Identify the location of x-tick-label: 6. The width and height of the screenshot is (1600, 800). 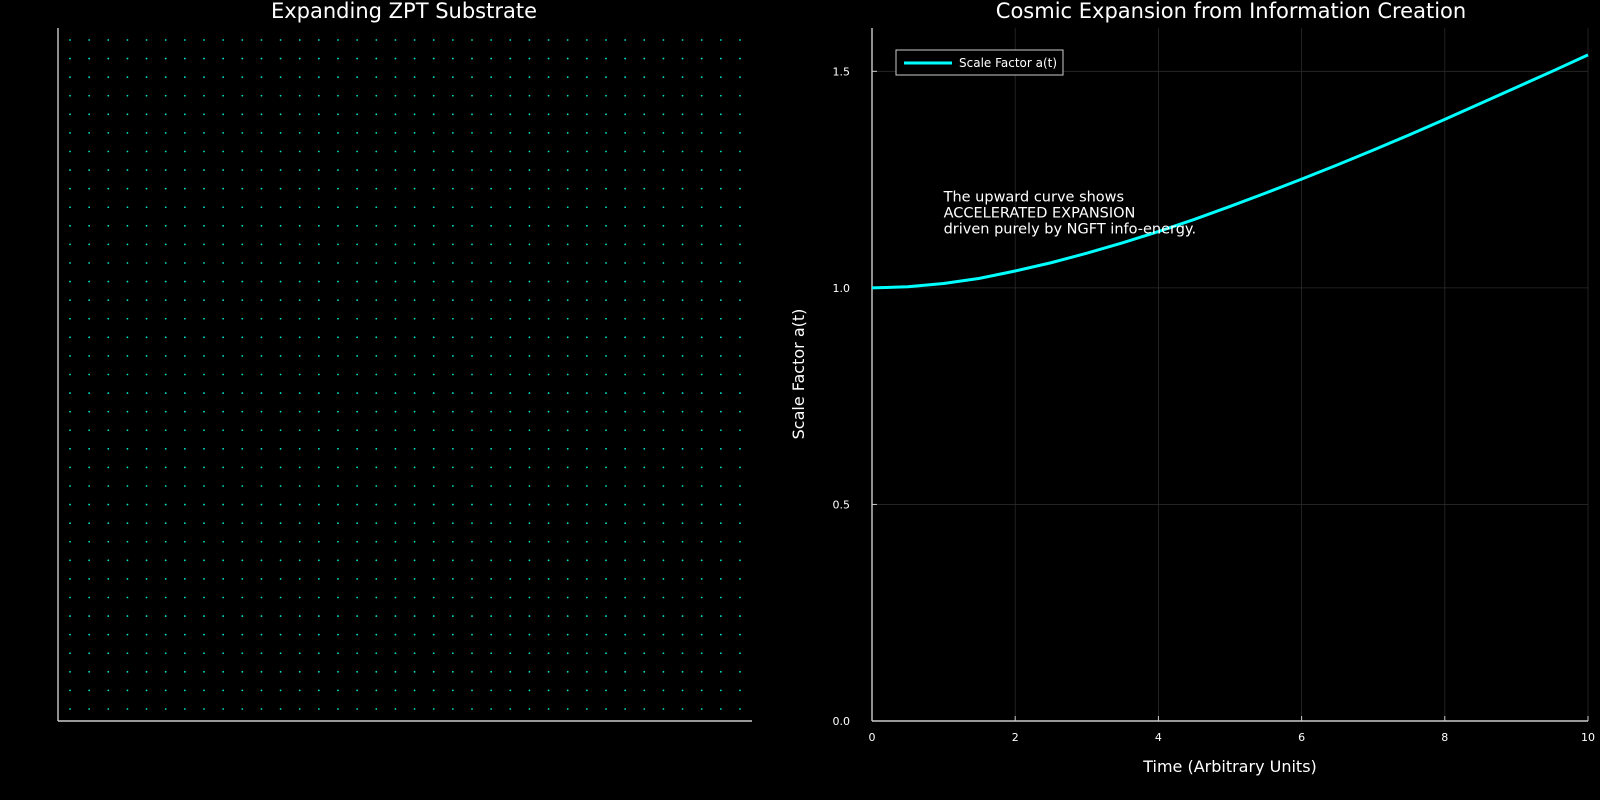
(1301, 737).